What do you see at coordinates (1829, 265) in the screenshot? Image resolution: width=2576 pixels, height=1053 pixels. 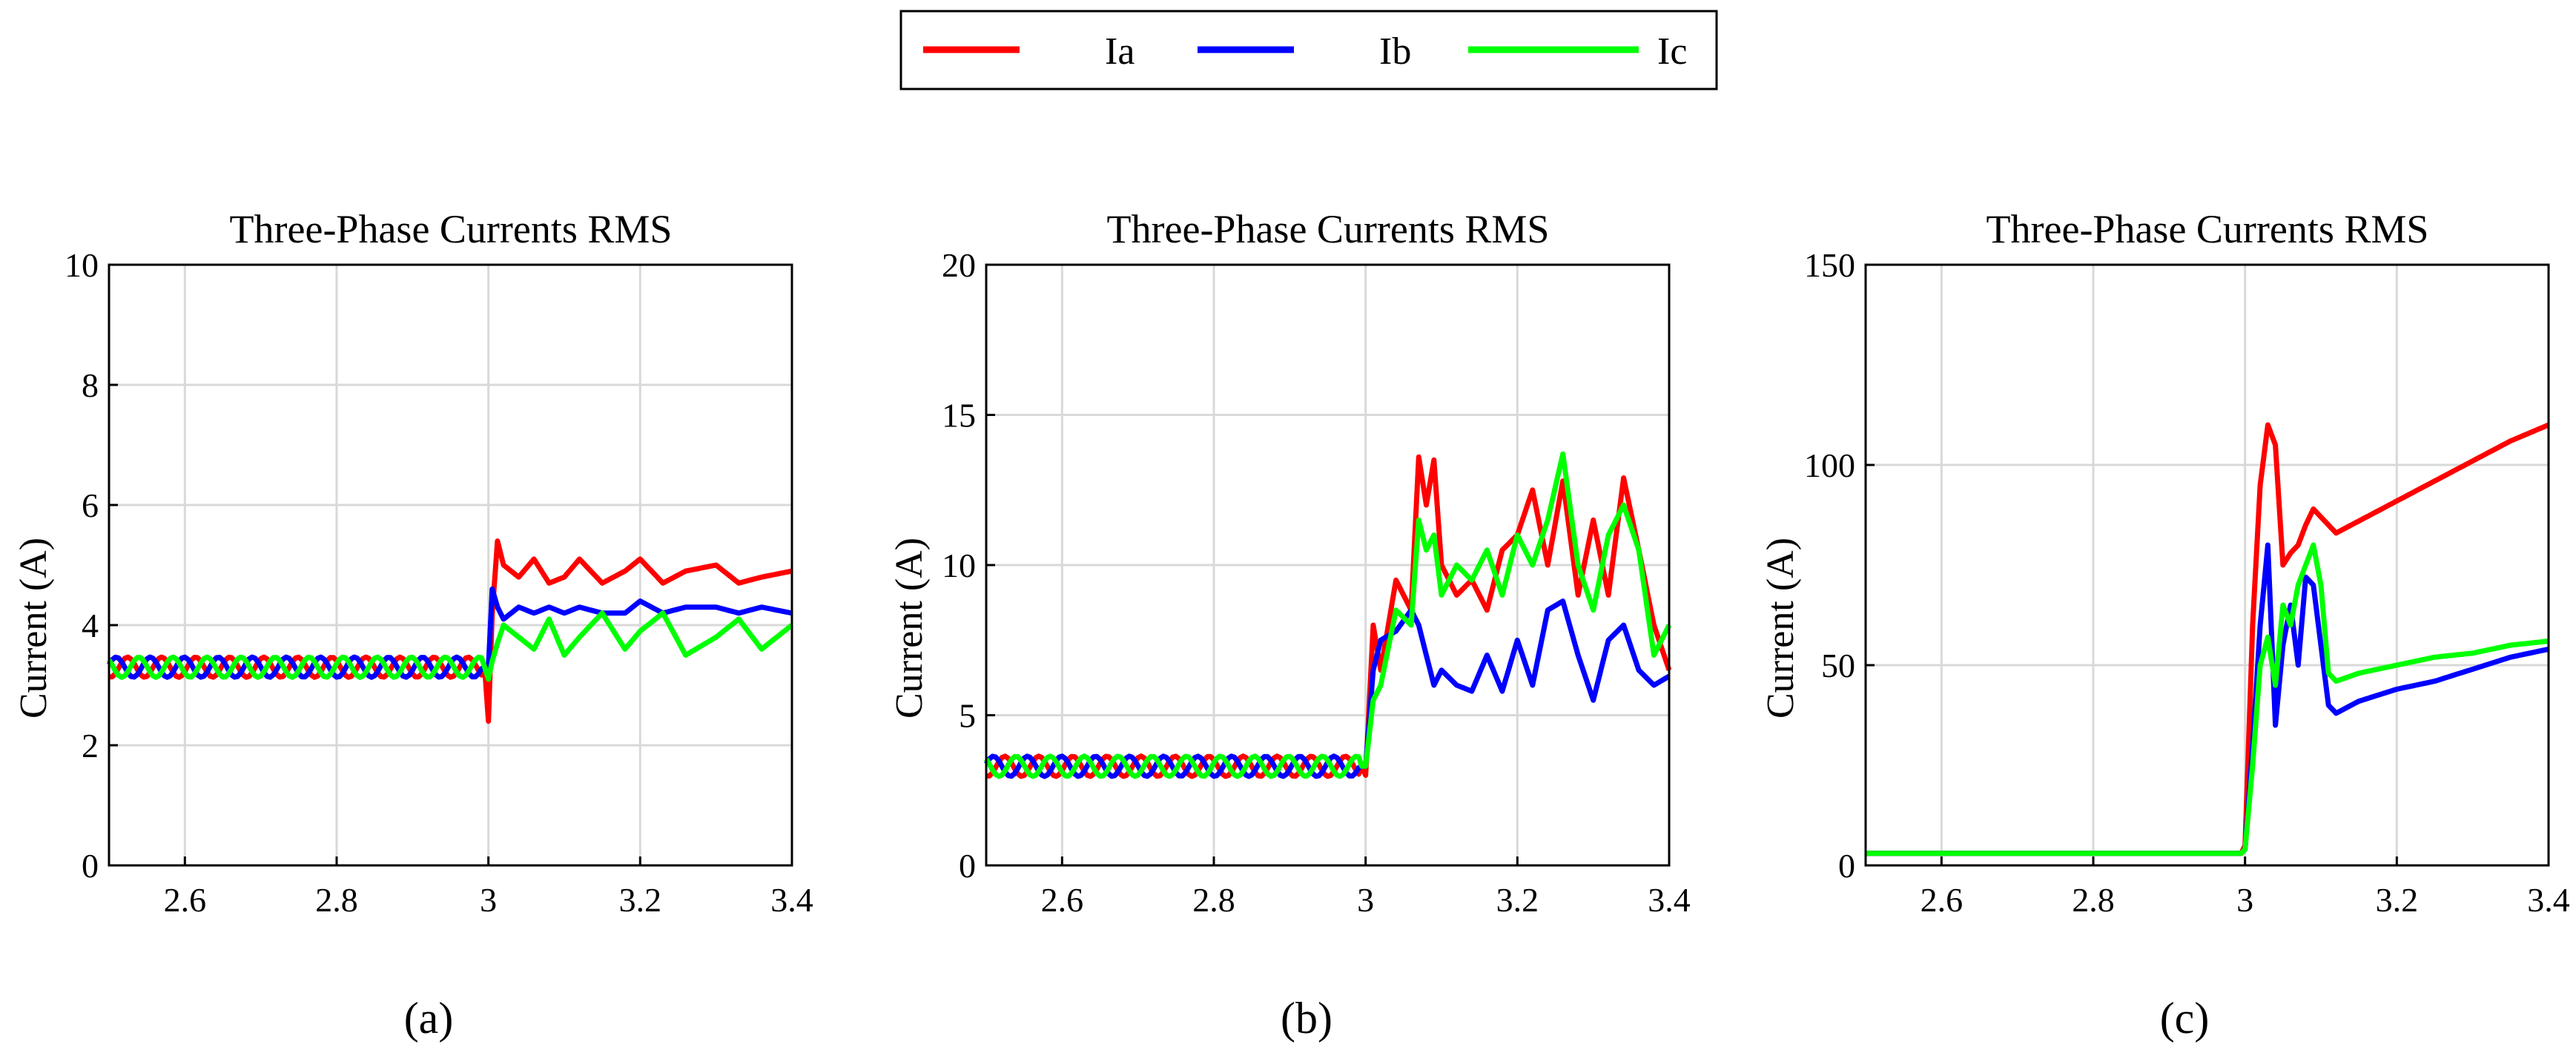 I see `y-tick-label: 150` at bounding box center [1829, 265].